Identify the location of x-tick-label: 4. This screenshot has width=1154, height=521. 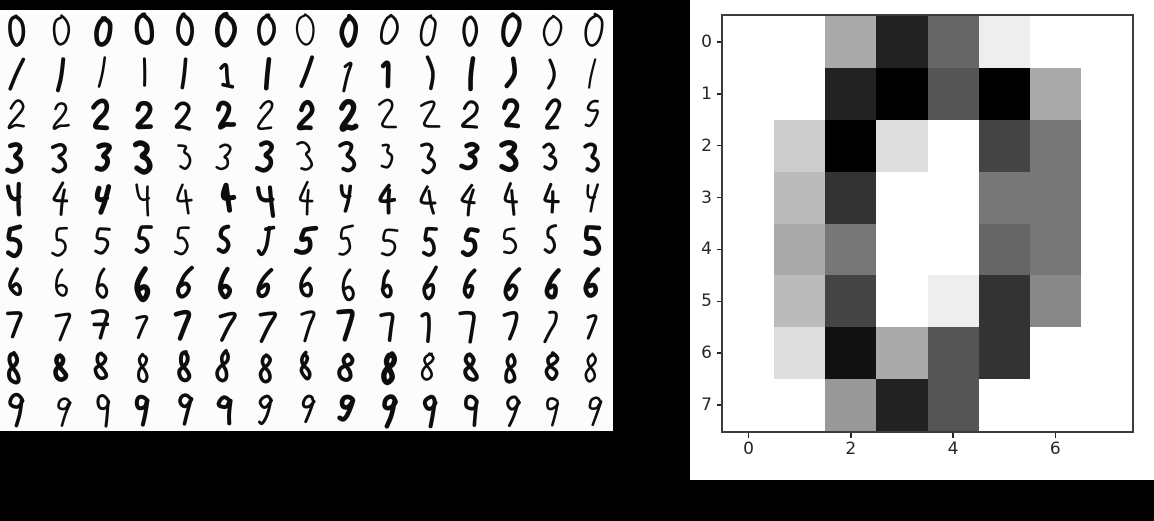
(953, 449).